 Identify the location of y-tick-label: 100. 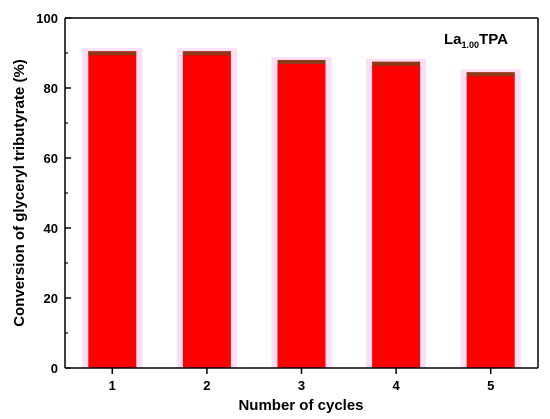
(47, 18).